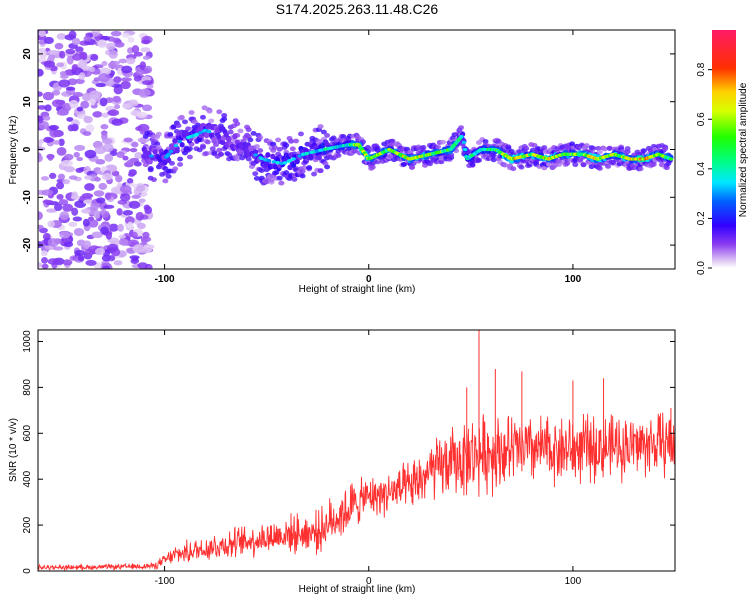  I want to click on snr-ylabel: SNR (10 * v/v), so click(13, 450).